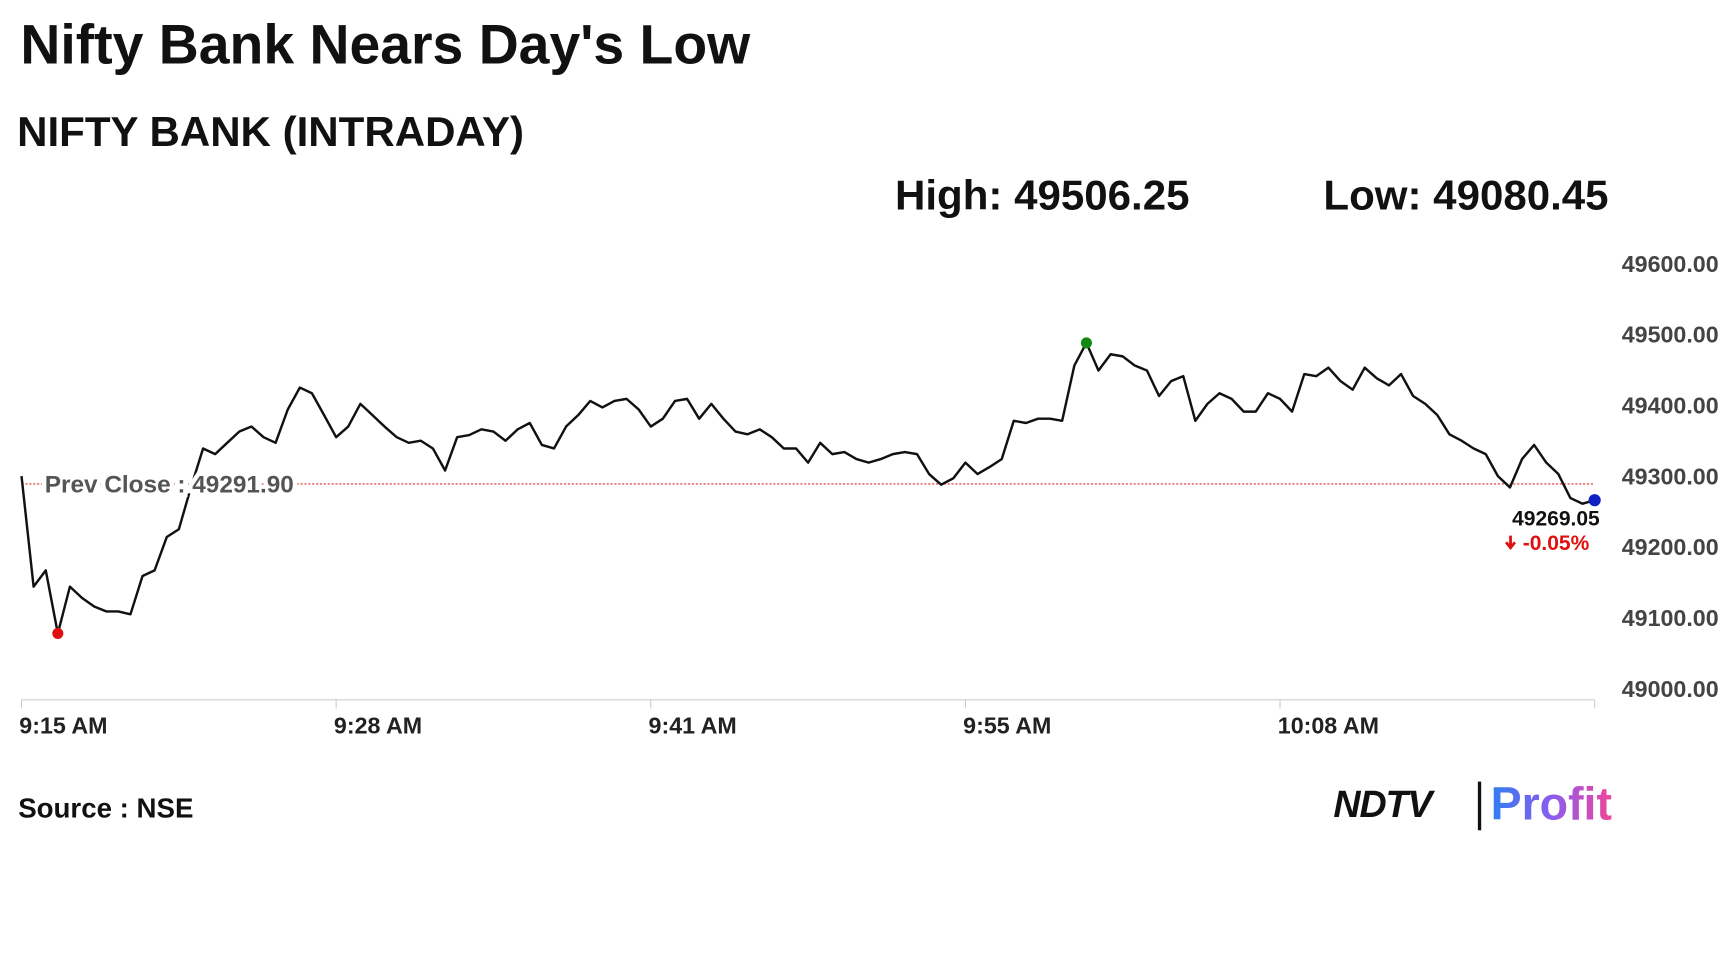  I want to click on y-tick-label: 49400.00, so click(1670, 406).